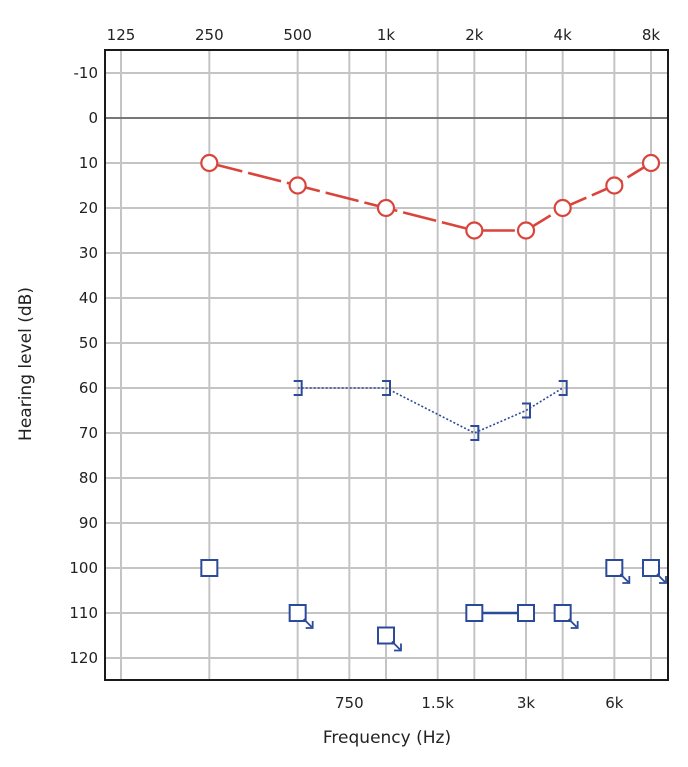 This screenshot has width=688, height=767. What do you see at coordinates (88, 163) in the screenshot?
I see `y-tick-label: 10` at bounding box center [88, 163].